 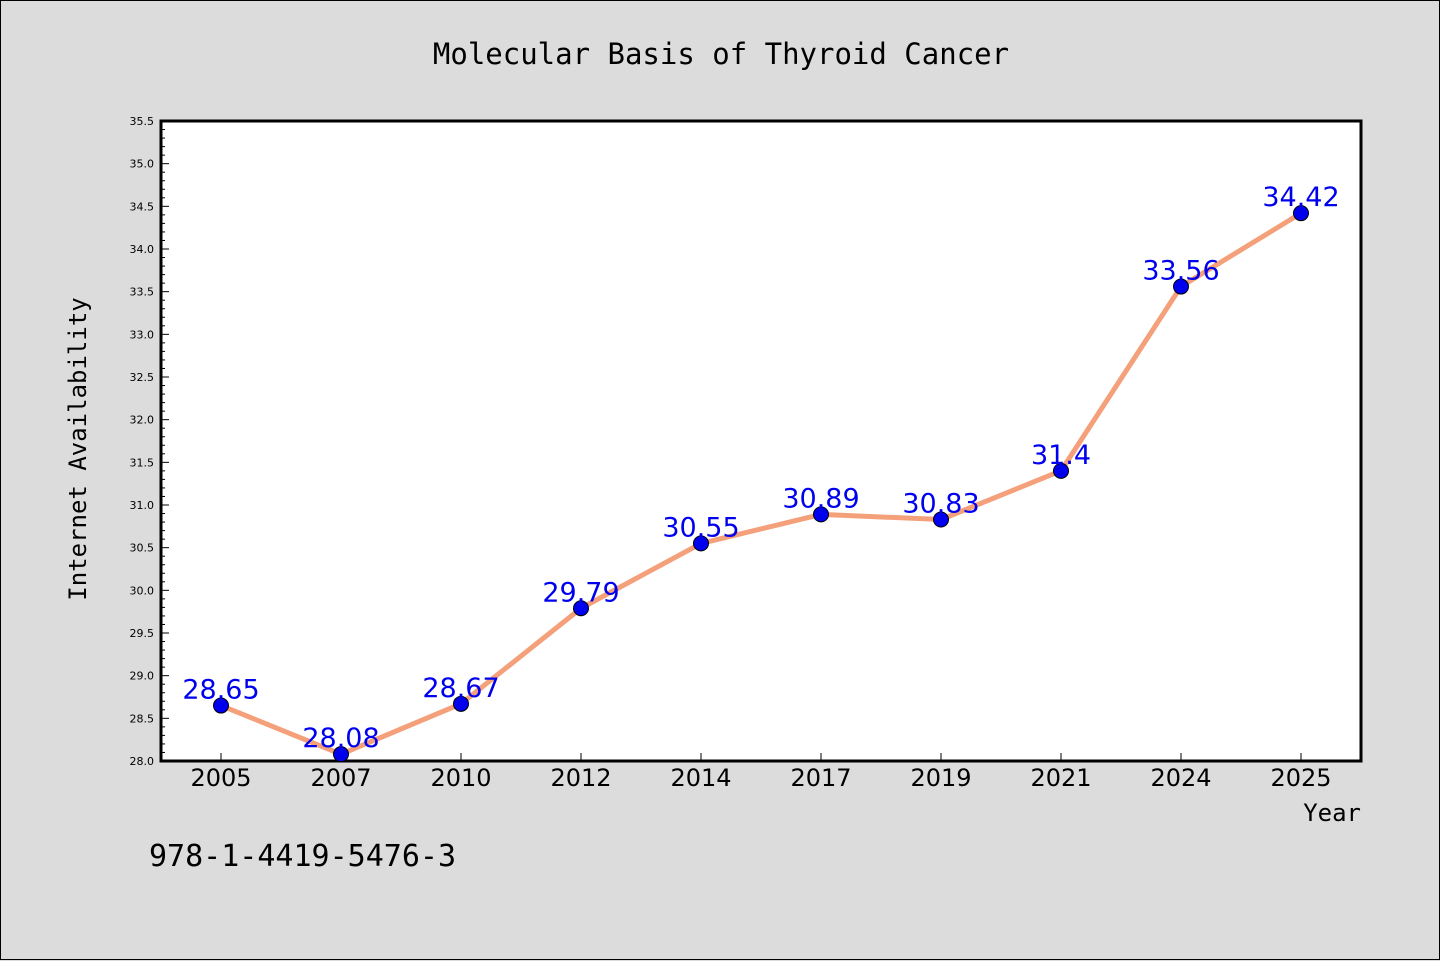 I want to click on x-axis-label: Year, so click(x=1332, y=813).